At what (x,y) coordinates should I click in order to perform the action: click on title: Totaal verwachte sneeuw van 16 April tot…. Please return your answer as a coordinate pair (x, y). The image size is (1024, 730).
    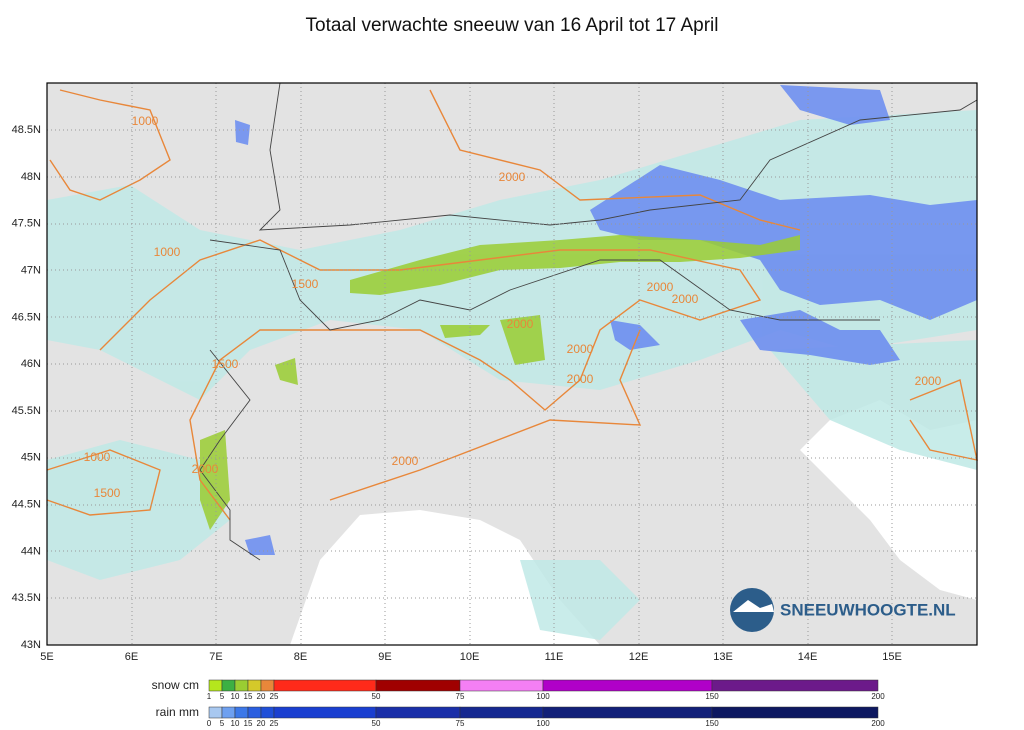
    Looking at the image, I should click on (512, 25).